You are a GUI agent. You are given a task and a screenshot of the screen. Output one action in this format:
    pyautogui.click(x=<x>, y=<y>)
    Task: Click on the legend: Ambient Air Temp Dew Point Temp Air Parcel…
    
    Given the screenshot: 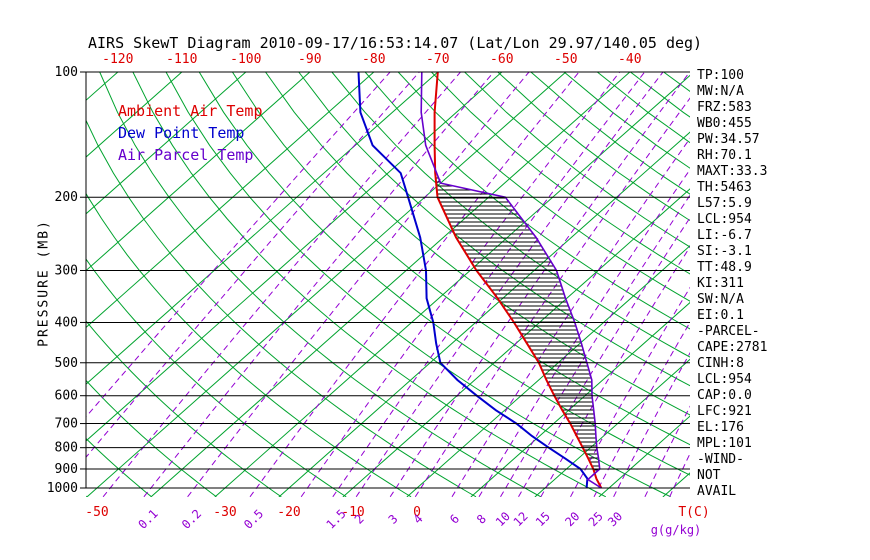 What is the action you would take?
    pyautogui.click(x=190, y=133)
    